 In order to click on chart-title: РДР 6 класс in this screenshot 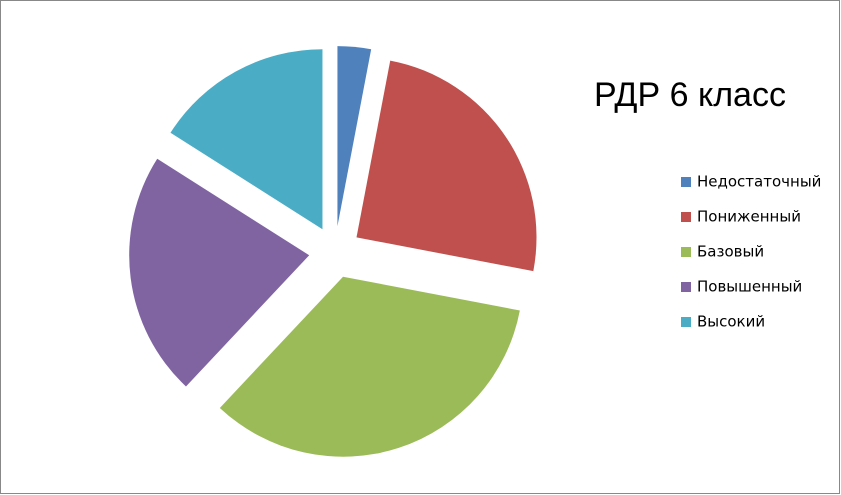, I will do `click(690, 95)`.